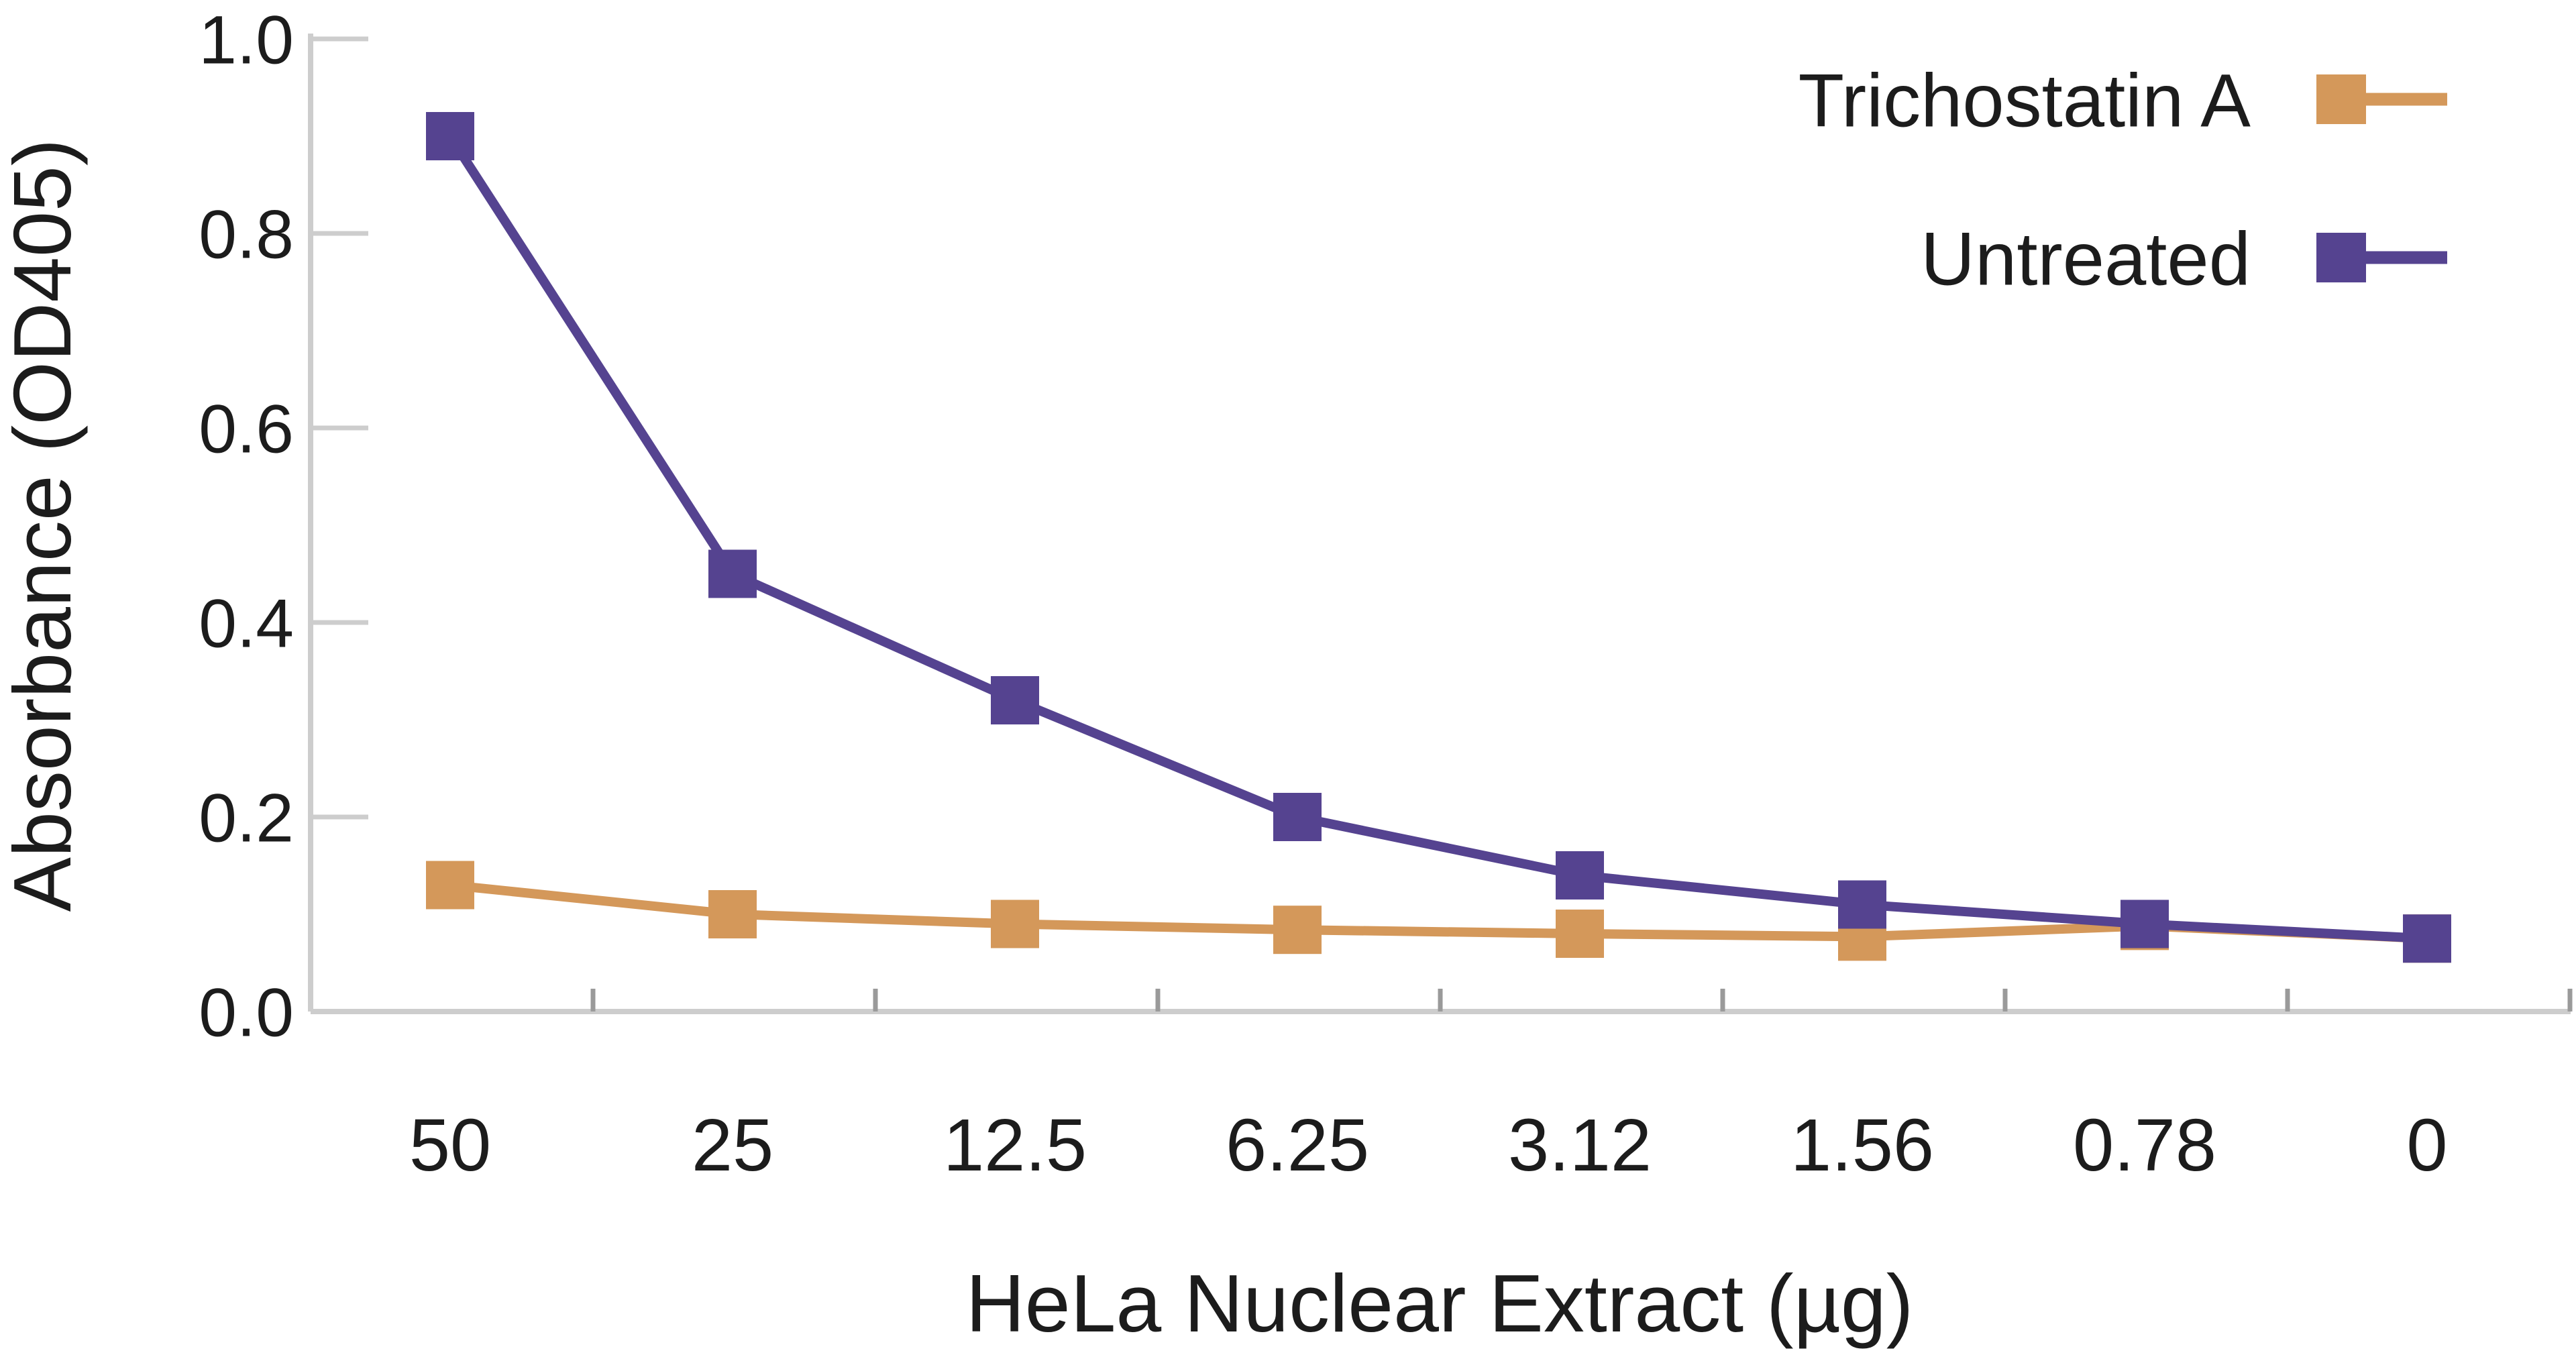 The width and height of the screenshot is (2576, 1363). Describe the element at coordinates (1862, 1146) in the screenshot. I see `x-tick-label: 1.56` at that location.